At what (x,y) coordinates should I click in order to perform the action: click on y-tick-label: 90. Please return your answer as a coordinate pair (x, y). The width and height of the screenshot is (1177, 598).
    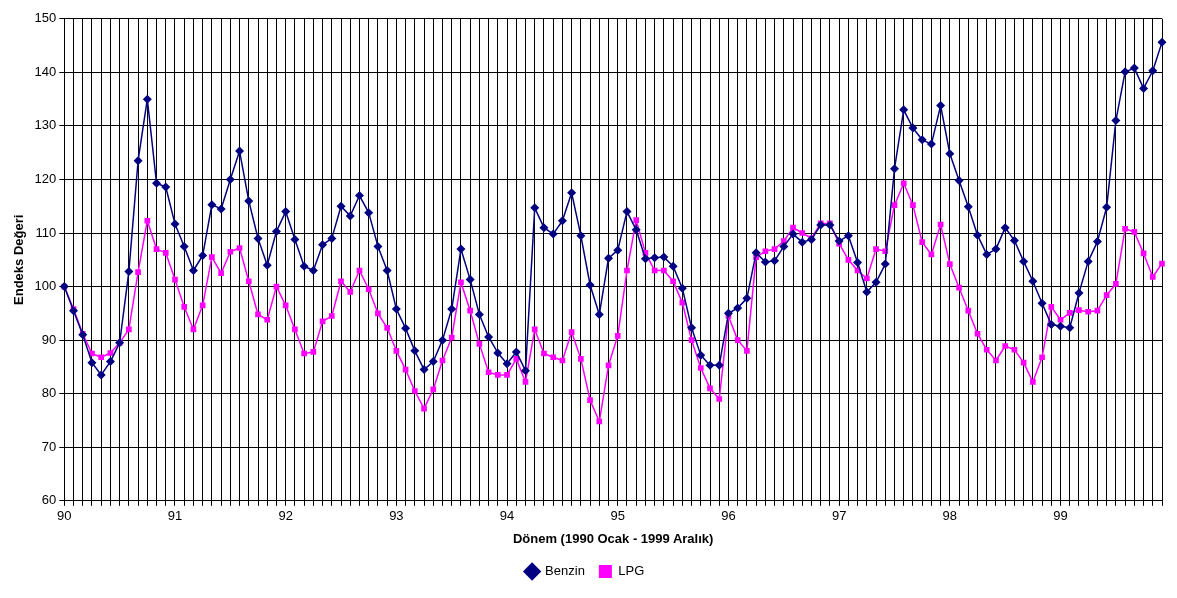
    Looking at the image, I should click on (49, 339).